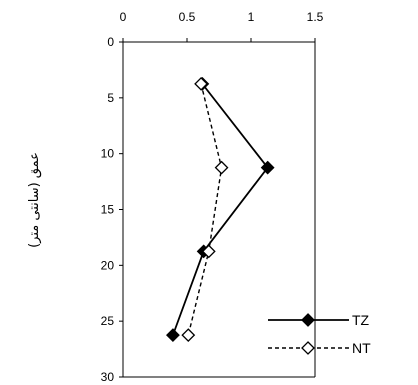 Image resolution: width=418 pixels, height=385 pixels. I want to click on series-nt, so click(205, 209).